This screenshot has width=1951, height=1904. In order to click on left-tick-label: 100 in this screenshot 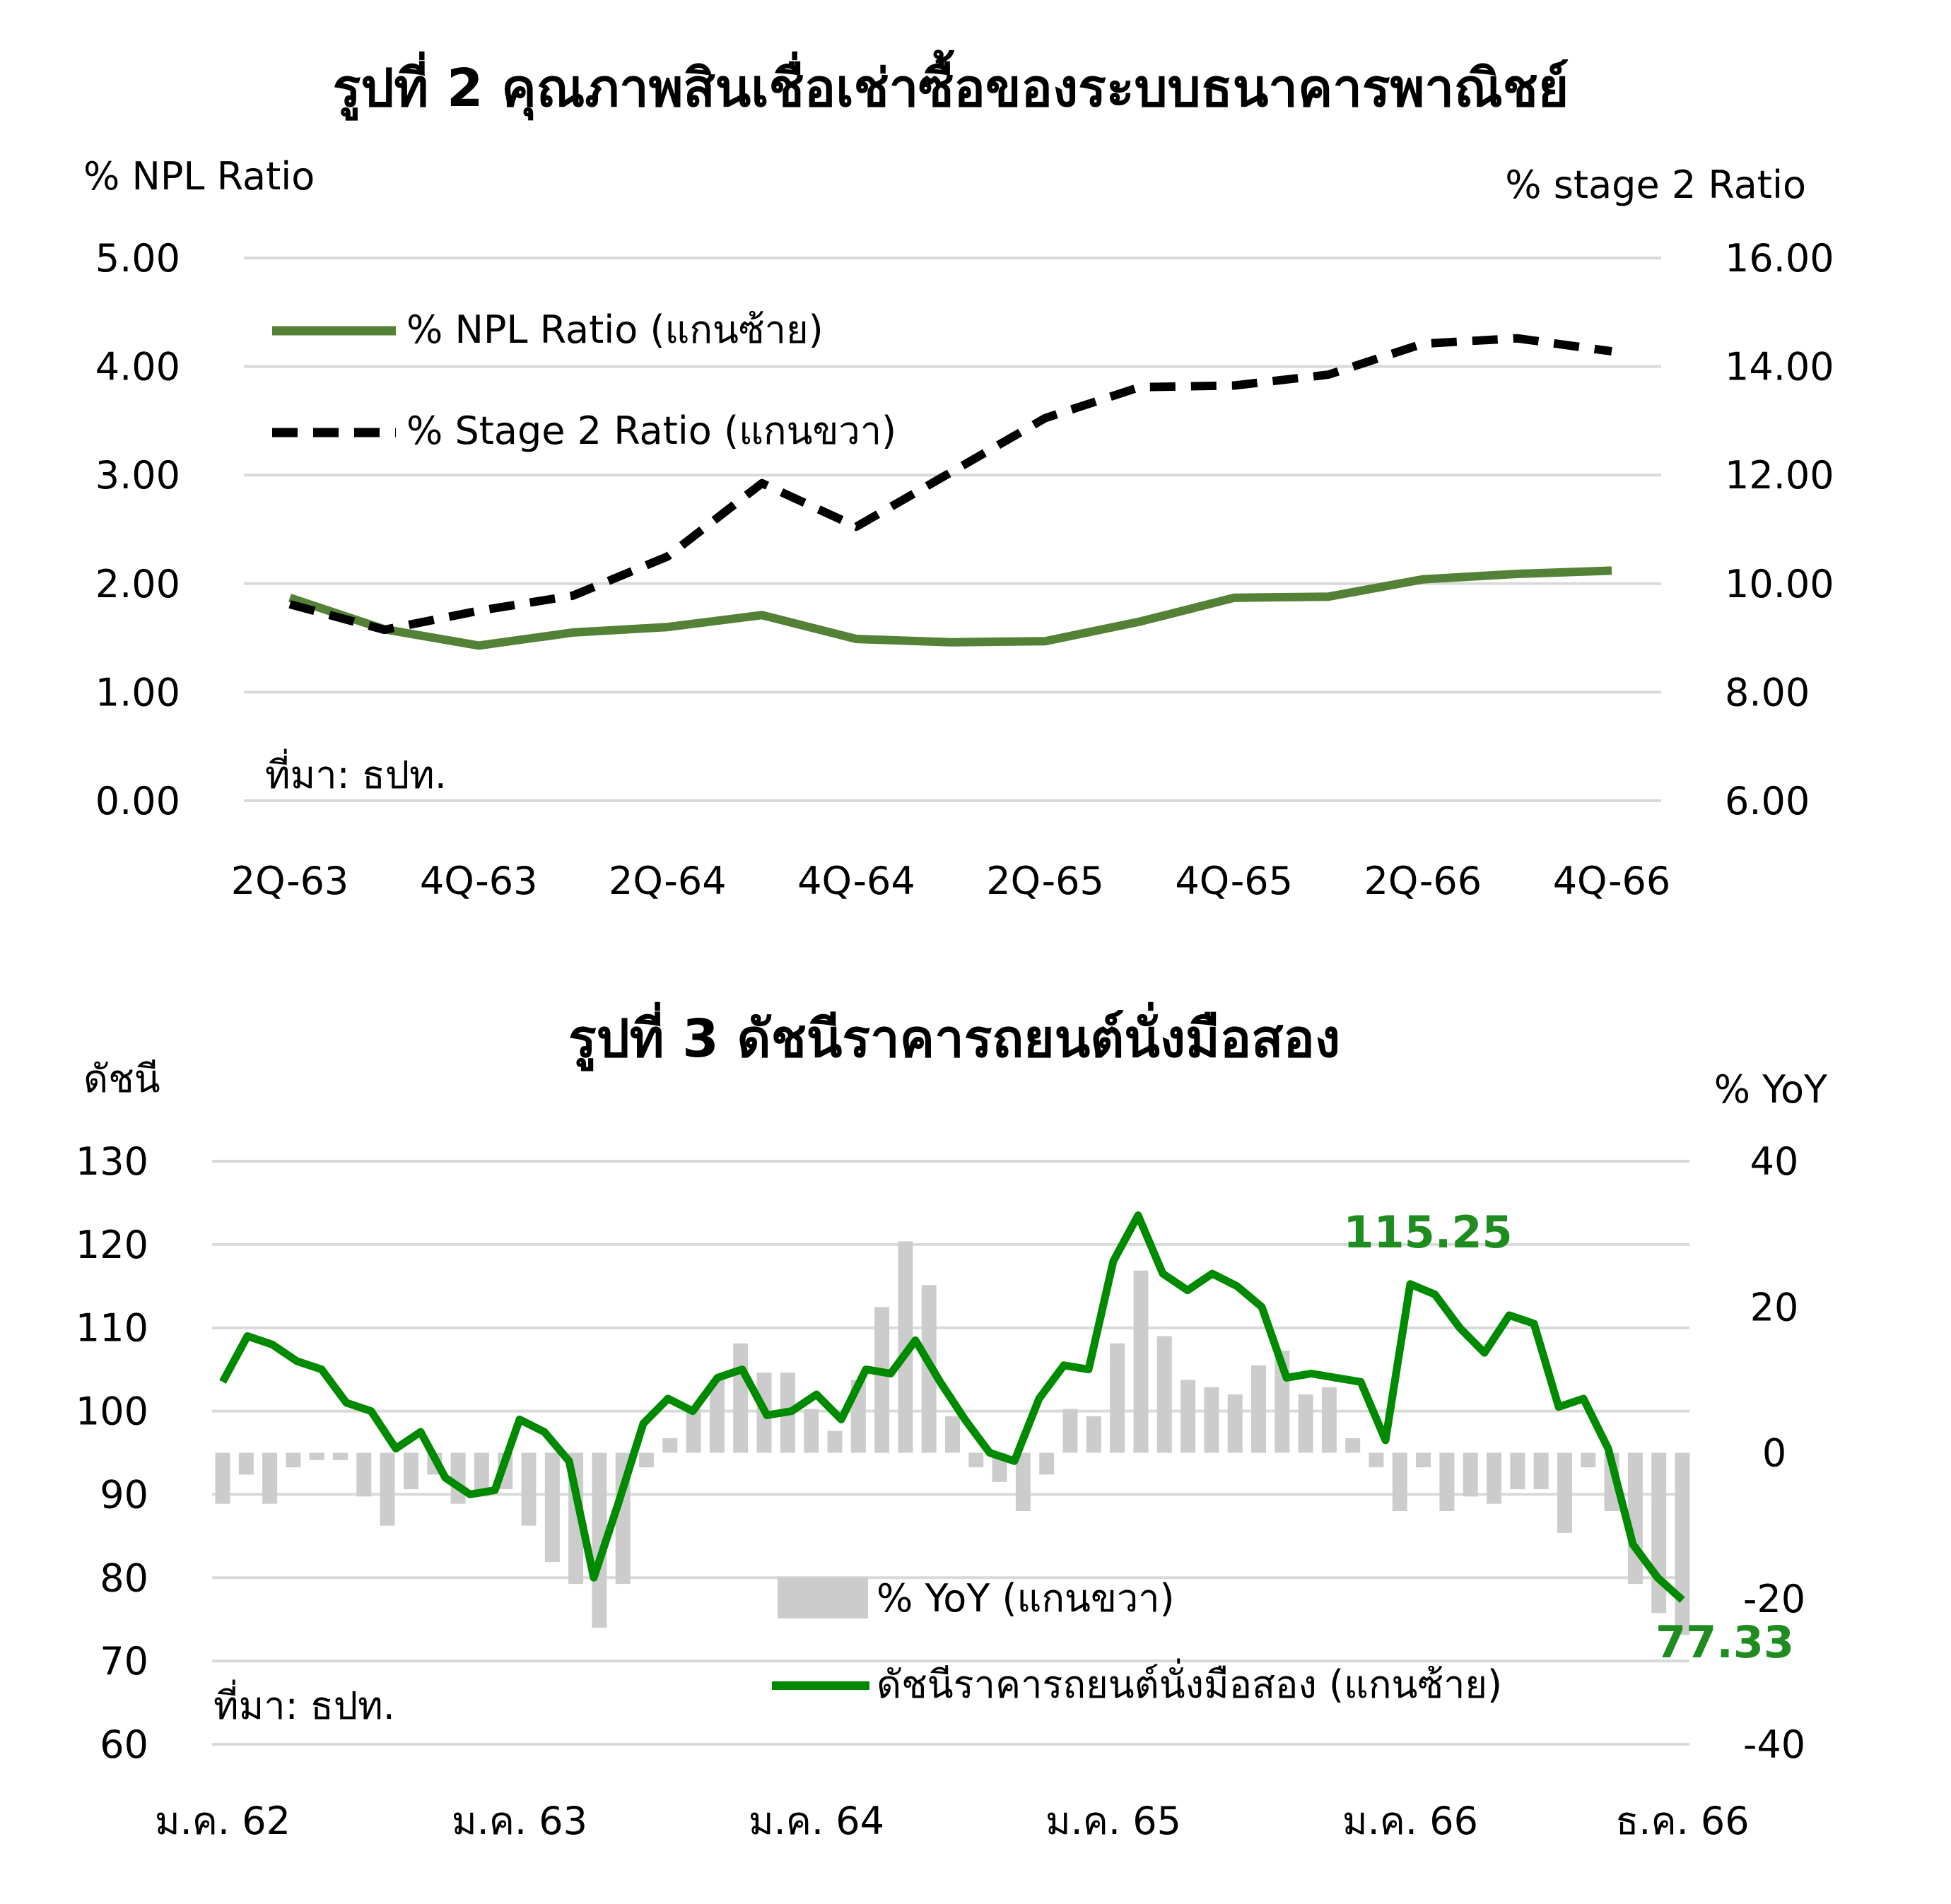, I will do `click(112, 1412)`.